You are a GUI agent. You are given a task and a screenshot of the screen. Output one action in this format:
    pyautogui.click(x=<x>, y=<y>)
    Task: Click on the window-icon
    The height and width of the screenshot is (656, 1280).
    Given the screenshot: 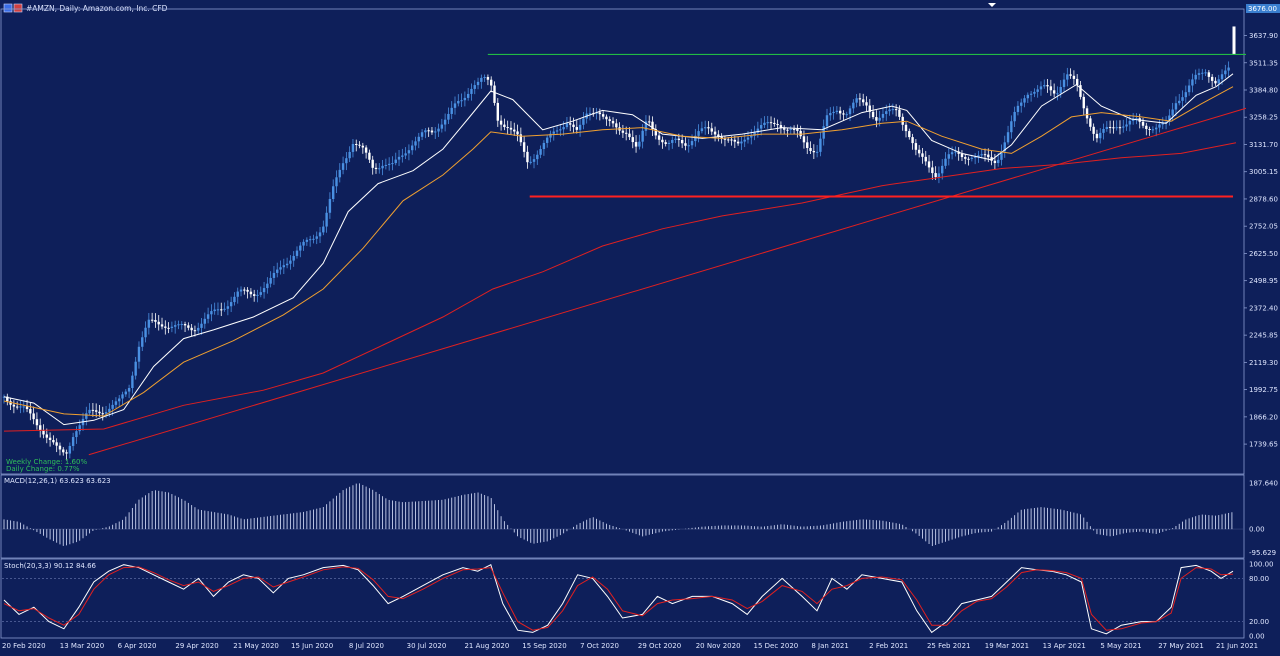 What is the action you would take?
    pyautogui.click(x=8, y=8)
    